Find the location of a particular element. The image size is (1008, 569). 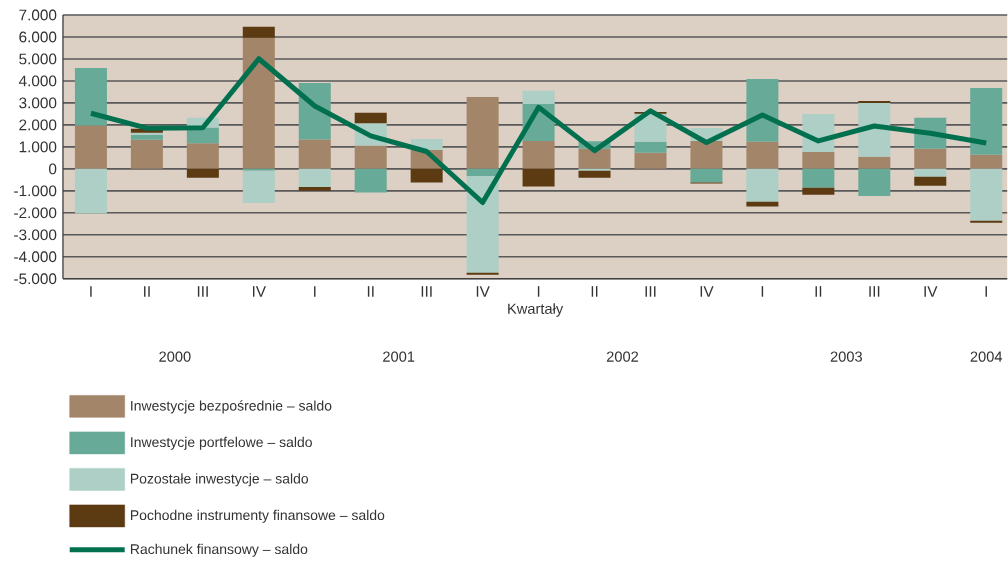

legend-label: Pochodne instrumenty finansowe – saldo is located at coordinates (257, 517).